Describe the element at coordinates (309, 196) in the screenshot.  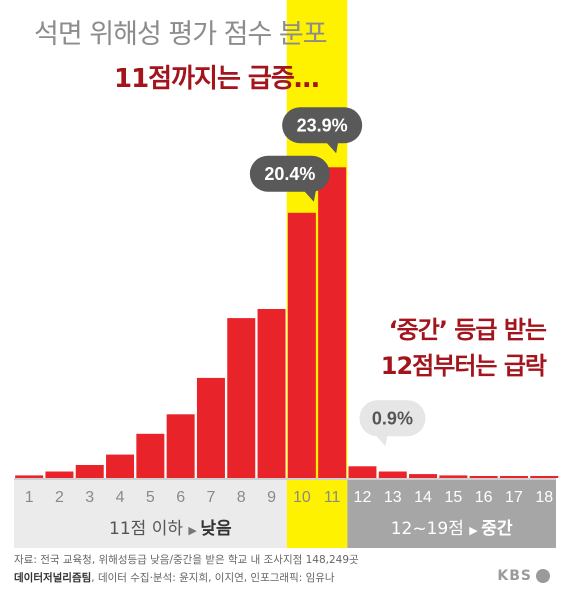
I see `callout-10-tail` at that location.